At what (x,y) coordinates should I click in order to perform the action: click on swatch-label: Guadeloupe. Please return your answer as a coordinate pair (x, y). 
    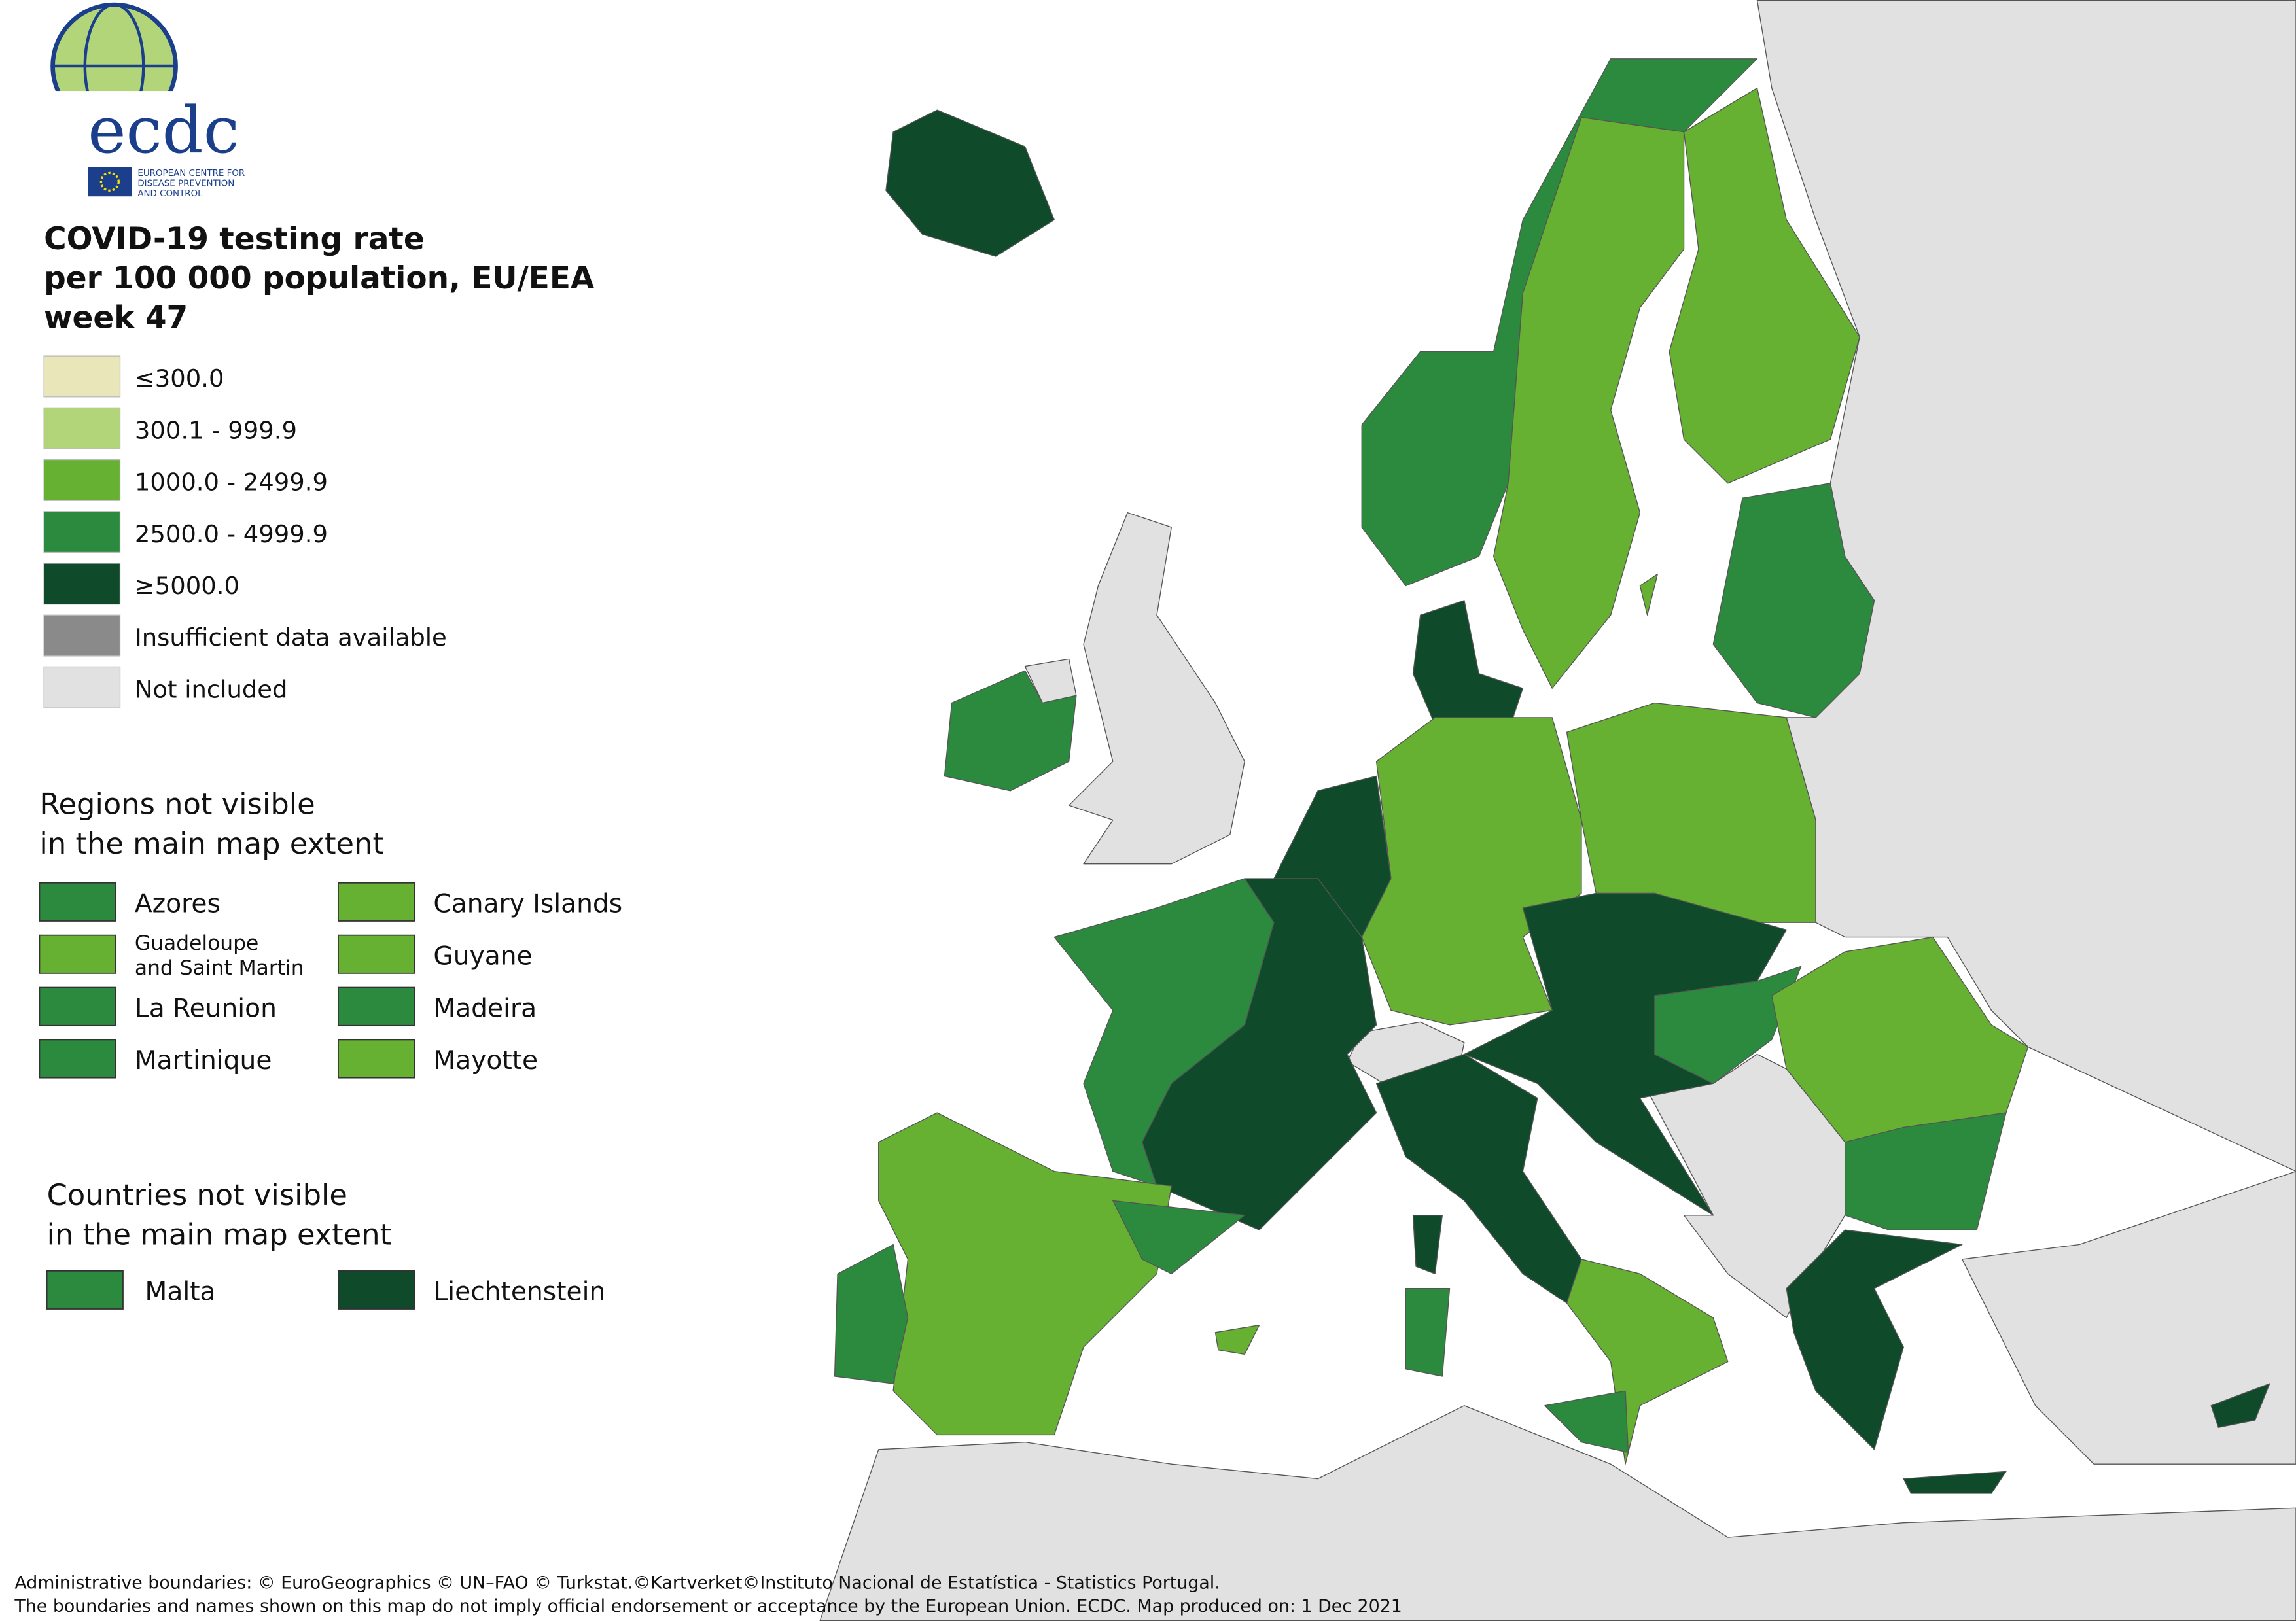
    Looking at the image, I should click on (196, 943).